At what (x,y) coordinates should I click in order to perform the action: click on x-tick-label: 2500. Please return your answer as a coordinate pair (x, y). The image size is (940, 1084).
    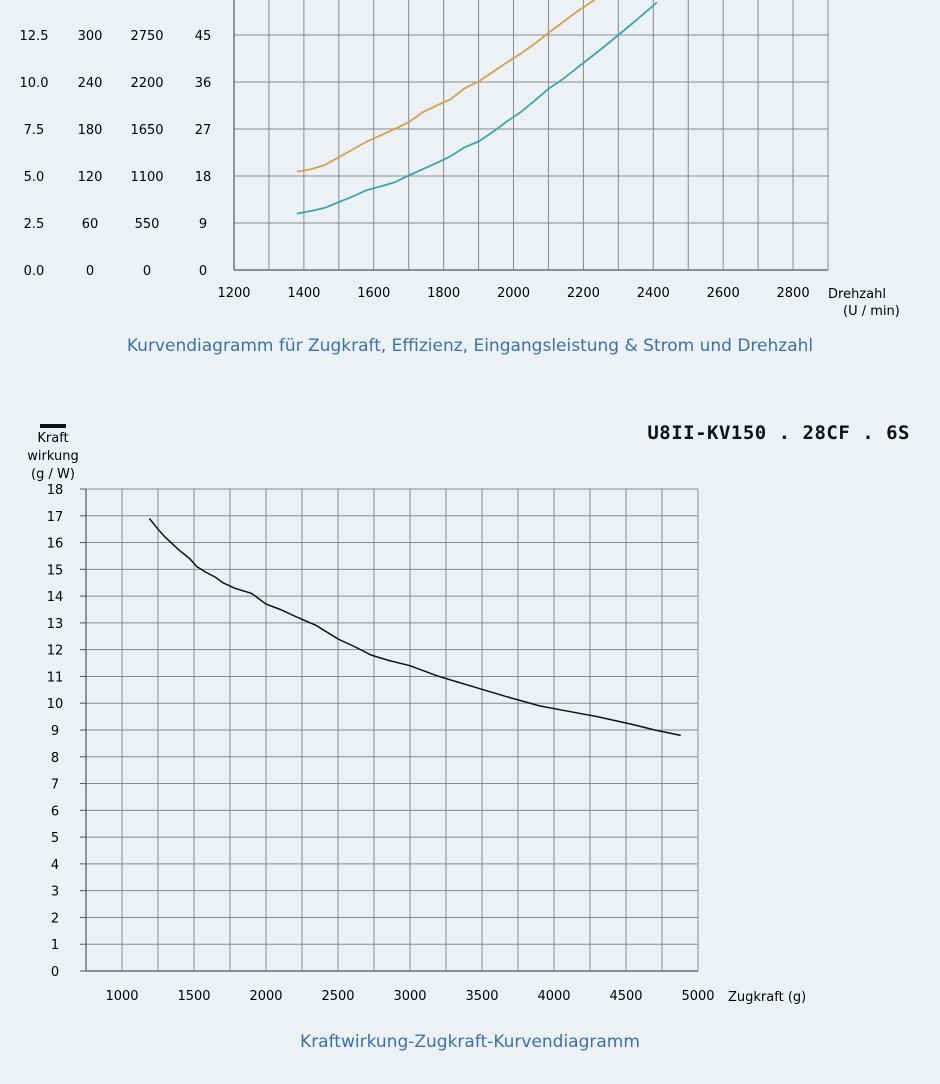
    Looking at the image, I should click on (337, 996).